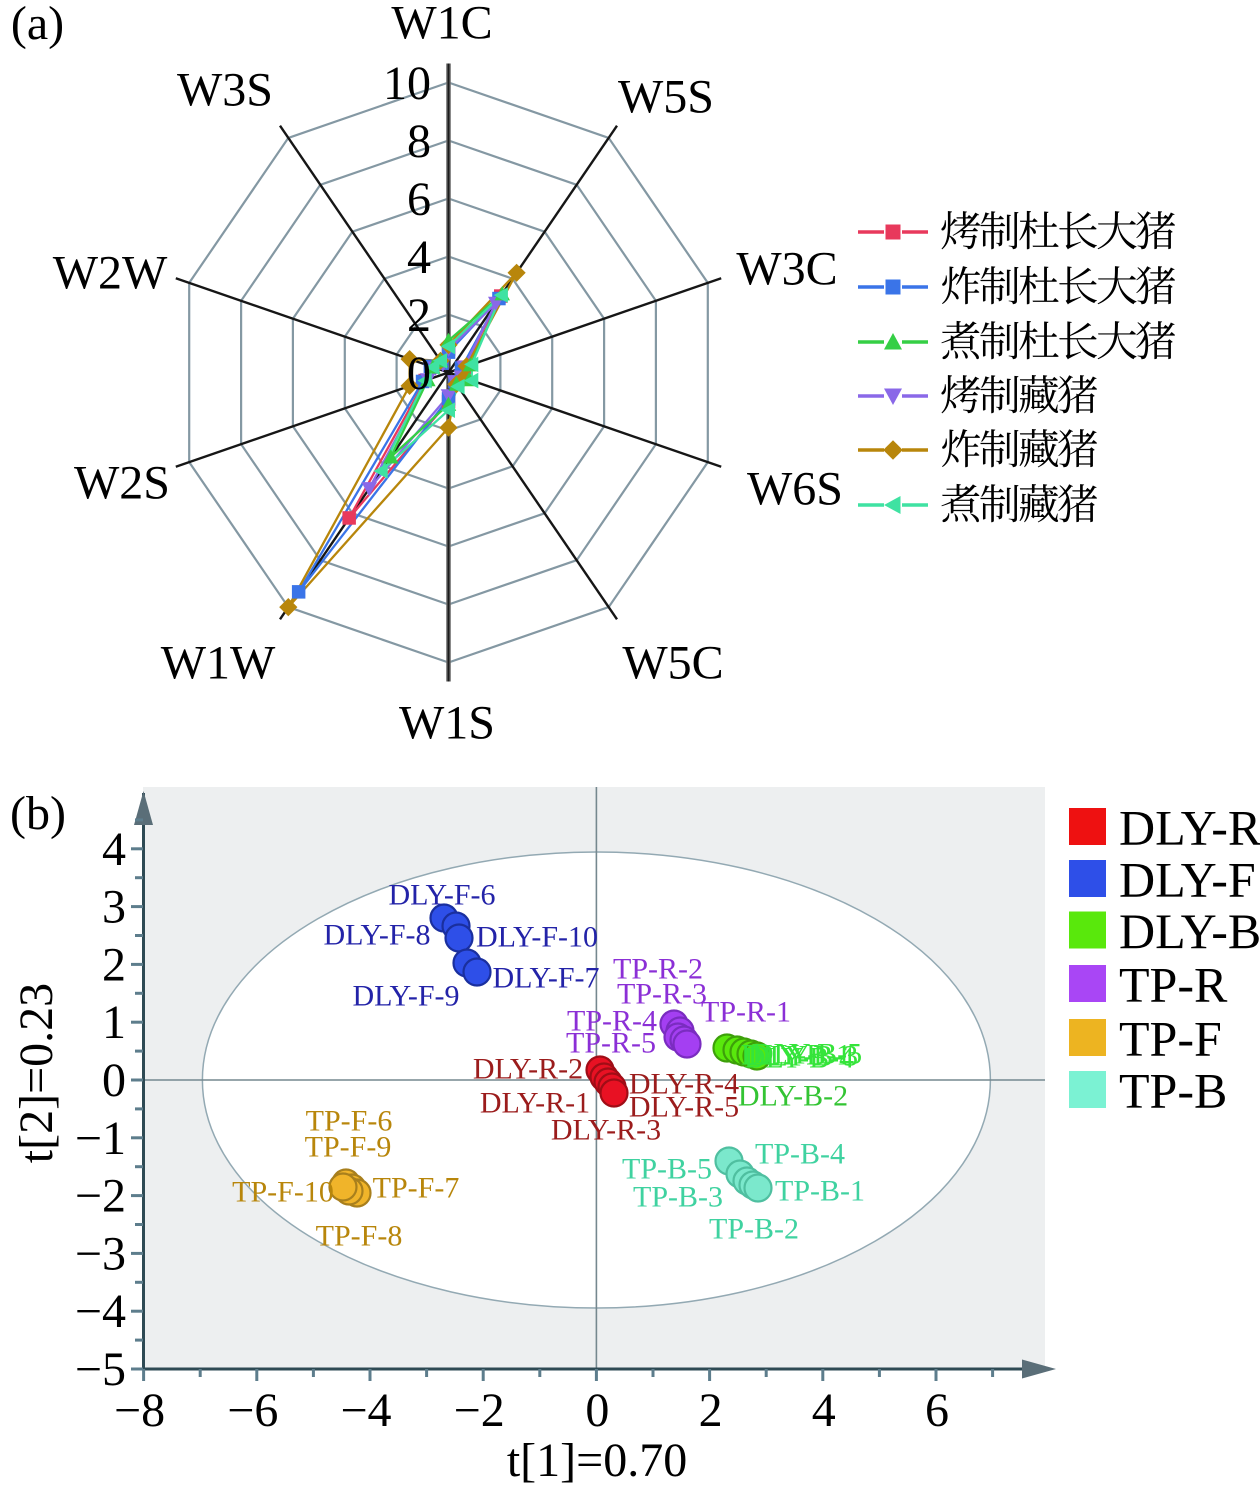 The height and width of the screenshot is (1492, 1260). What do you see at coordinates (535, 1103) in the screenshot?
I see `svg-text: DLY-R-1` at bounding box center [535, 1103].